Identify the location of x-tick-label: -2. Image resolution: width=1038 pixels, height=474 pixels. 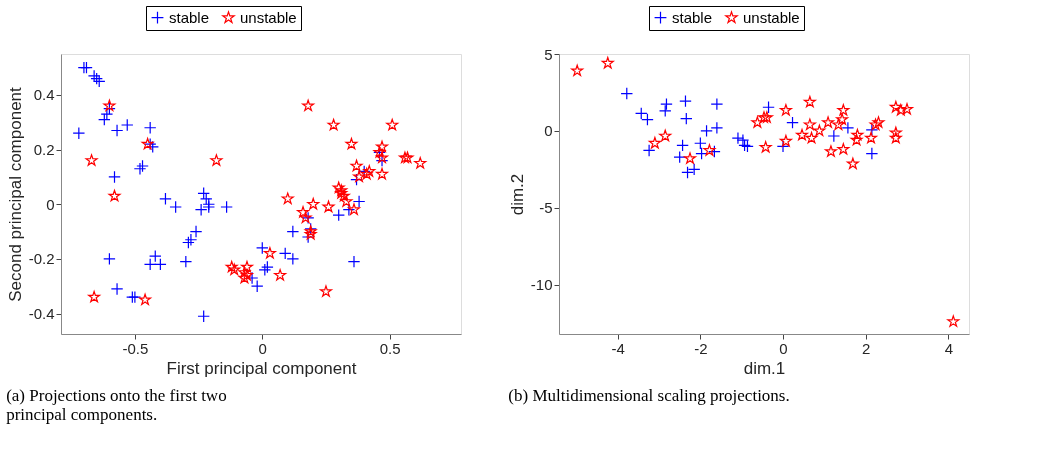
(701, 348).